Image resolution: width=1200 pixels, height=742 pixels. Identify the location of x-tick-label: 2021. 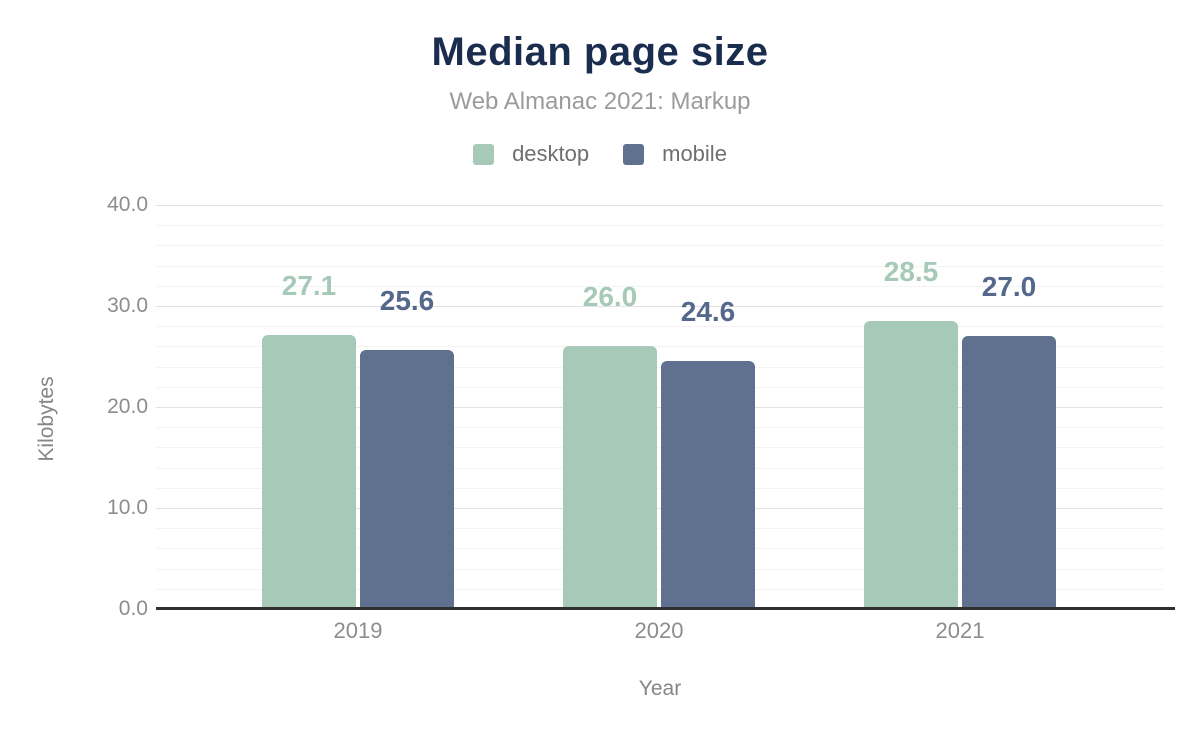
(960, 630).